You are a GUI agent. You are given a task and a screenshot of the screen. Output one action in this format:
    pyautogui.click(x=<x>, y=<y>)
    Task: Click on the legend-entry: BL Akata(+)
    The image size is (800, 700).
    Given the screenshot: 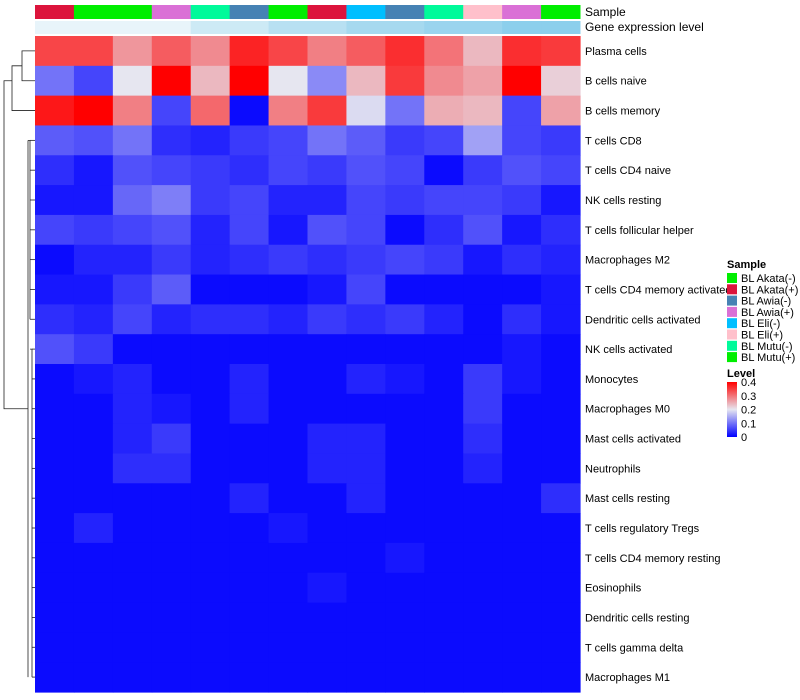 What is the action you would take?
    pyautogui.click(x=769, y=290)
    